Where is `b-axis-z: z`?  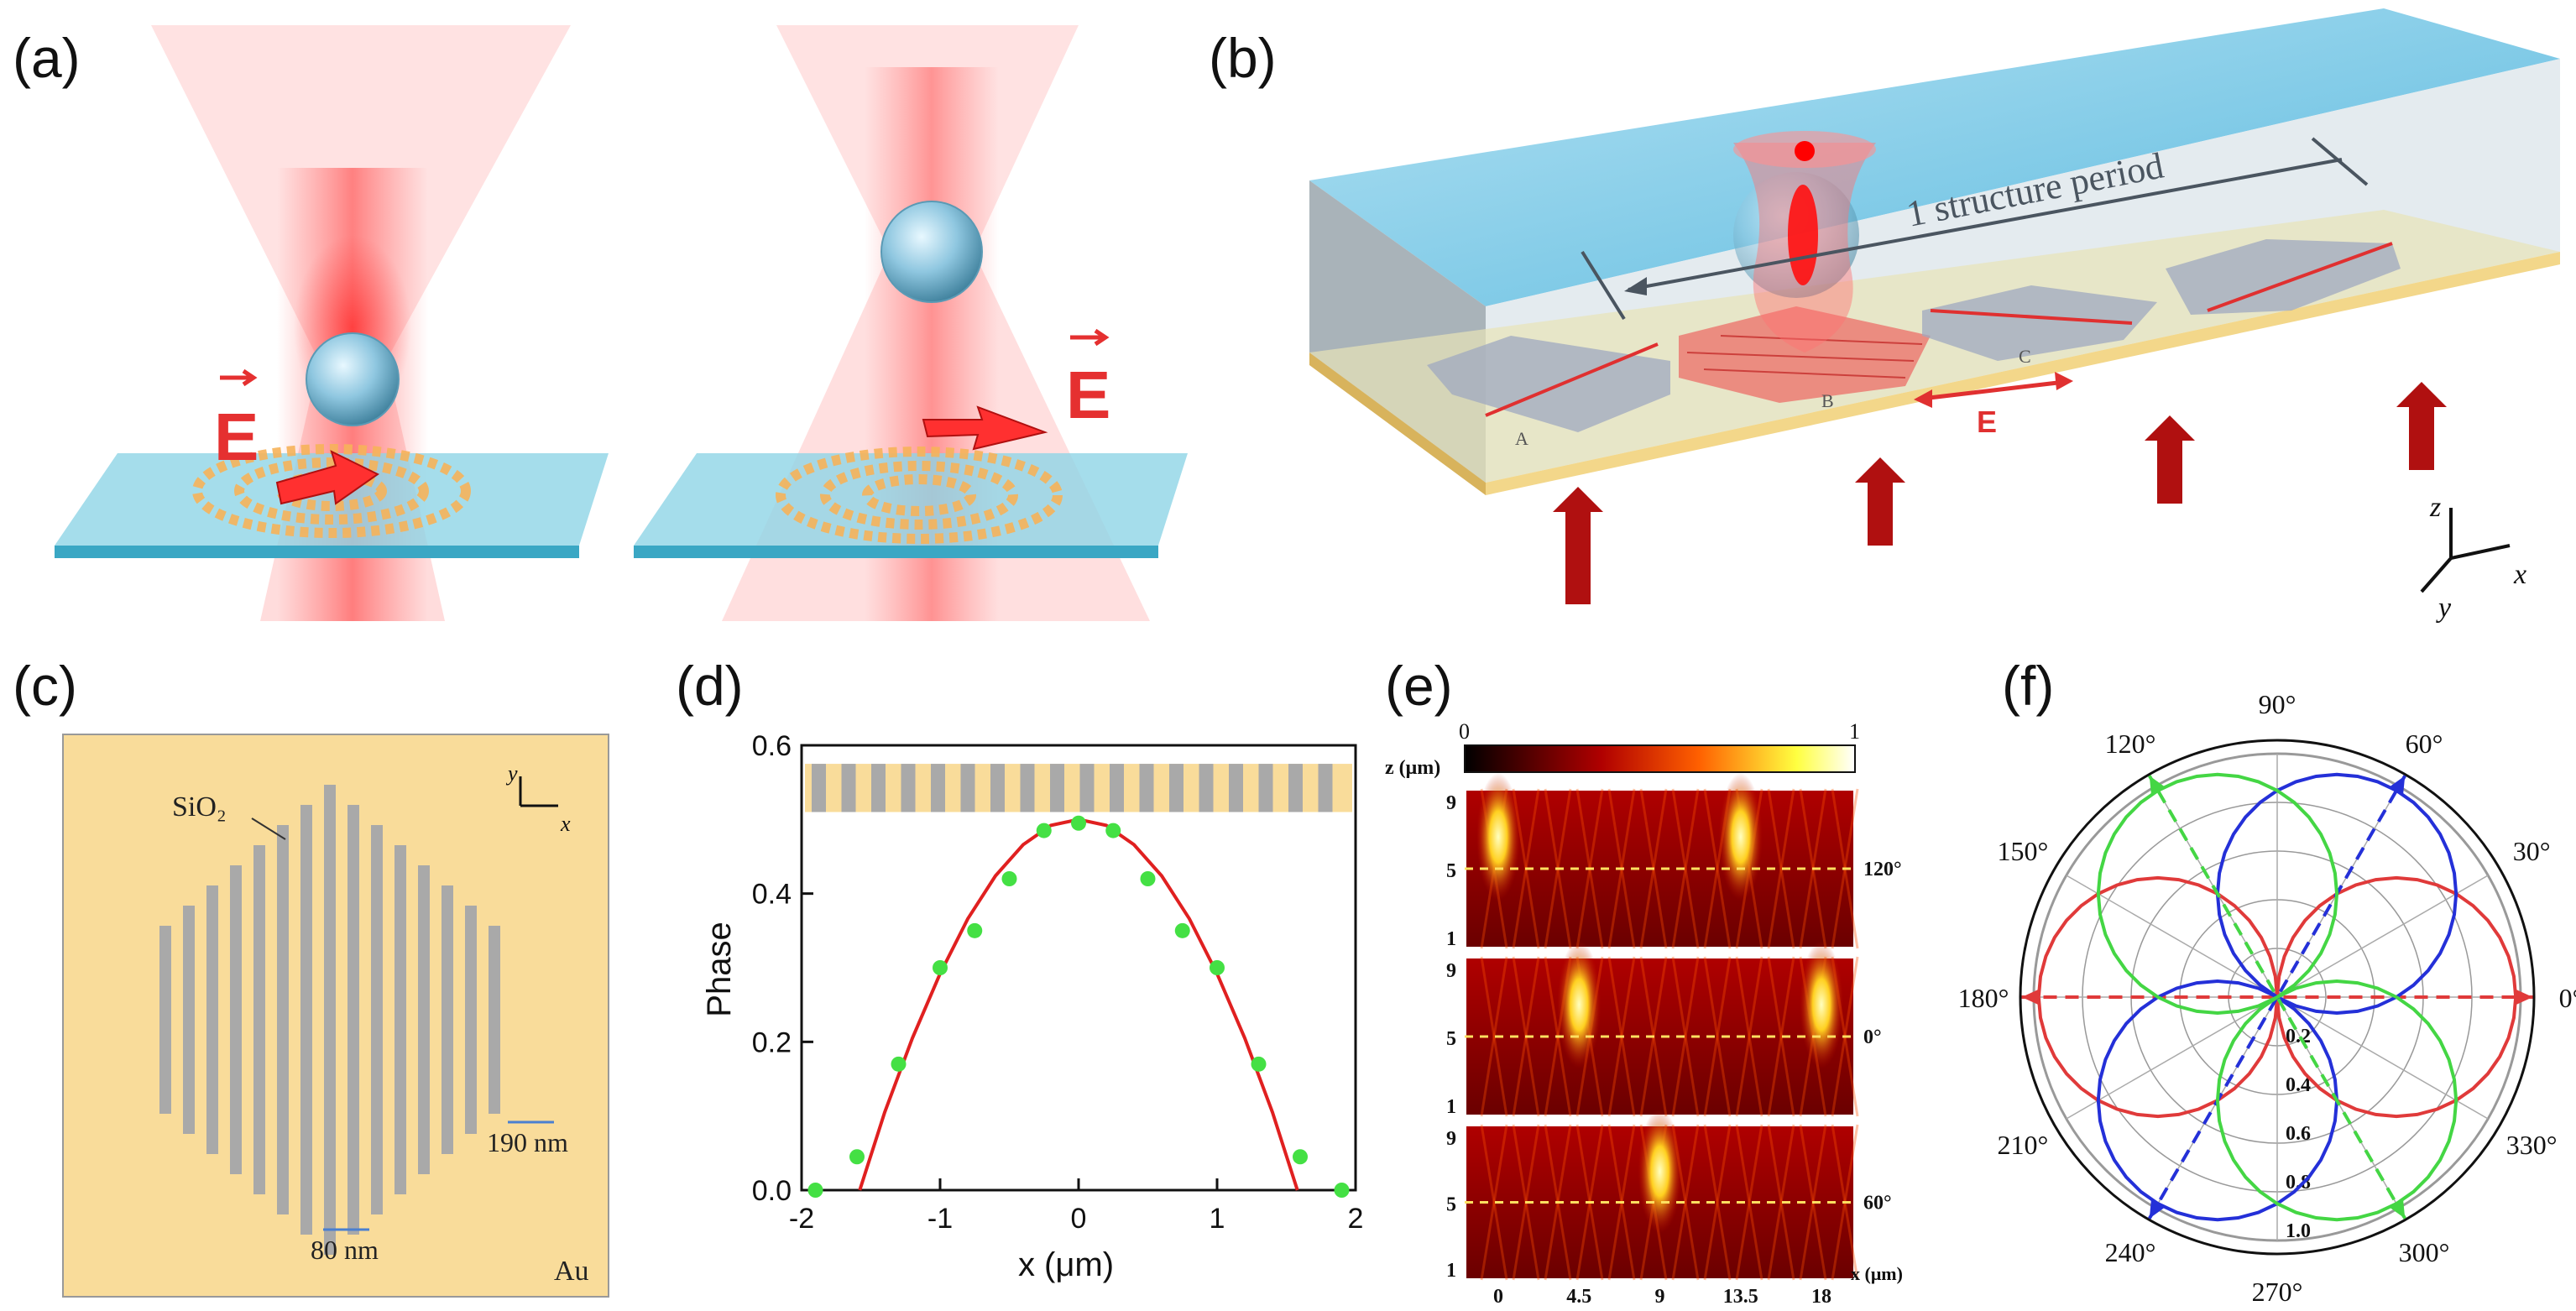
b-axis-z: z is located at coordinates (2435, 508).